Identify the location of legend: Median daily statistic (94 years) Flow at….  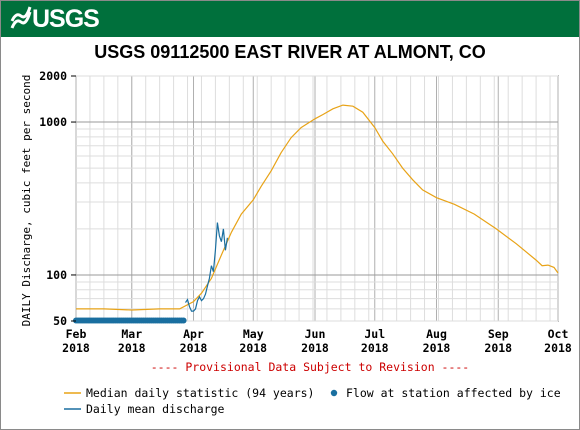
(312, 401).